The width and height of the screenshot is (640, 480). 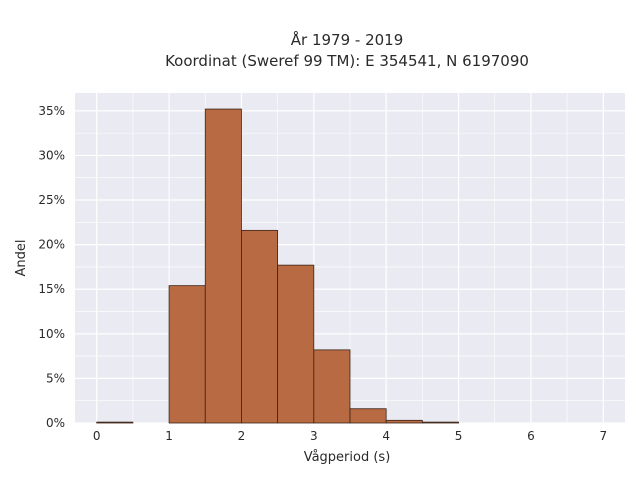 I want to click on y-tick-label: 25%, so click(x=51, y=200).